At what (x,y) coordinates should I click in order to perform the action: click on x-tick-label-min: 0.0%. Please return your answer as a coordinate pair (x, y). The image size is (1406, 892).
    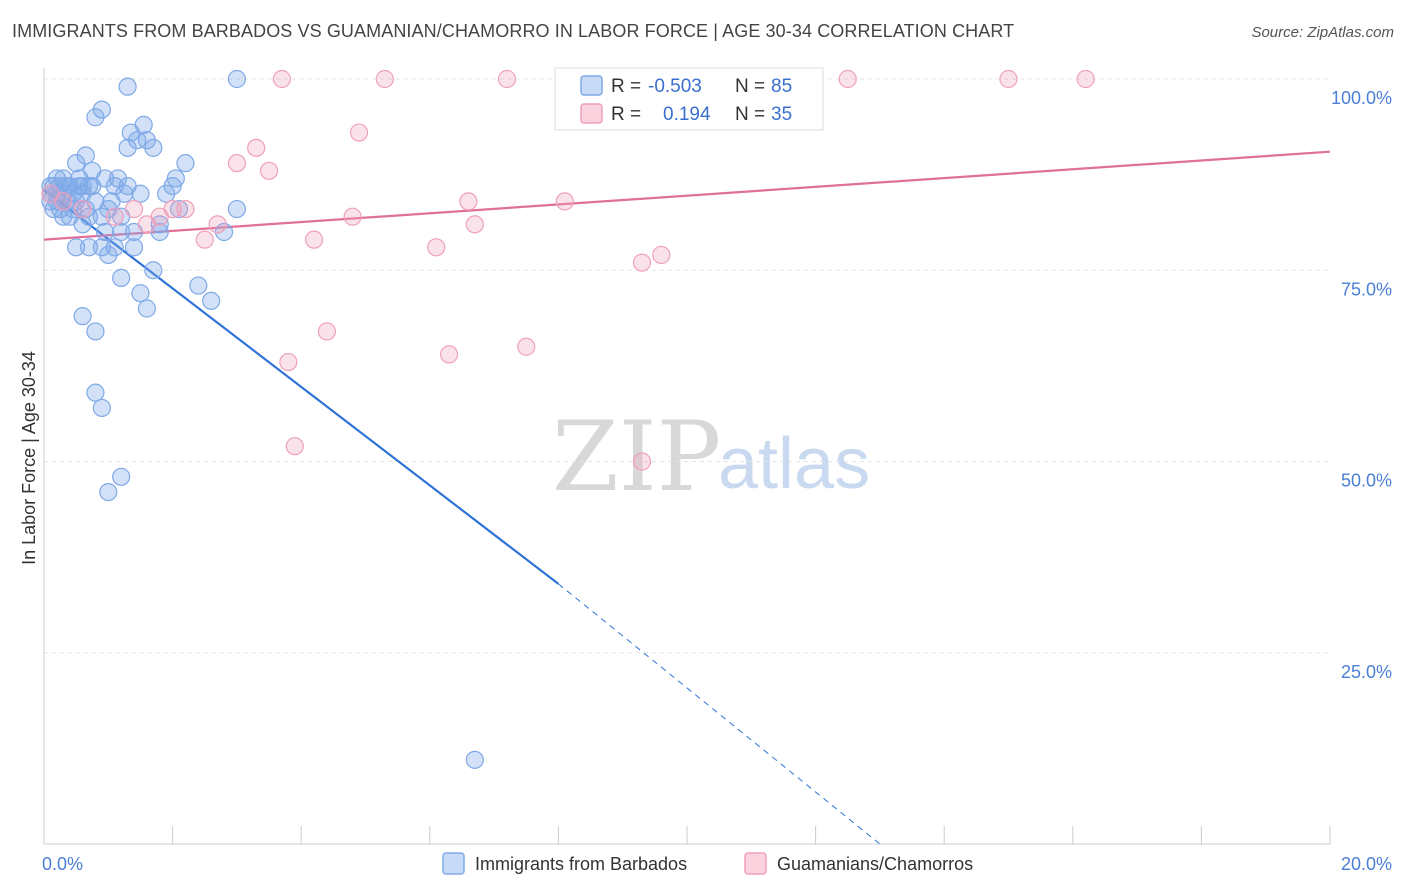
    Looking at the image, I should click on (62, 864).